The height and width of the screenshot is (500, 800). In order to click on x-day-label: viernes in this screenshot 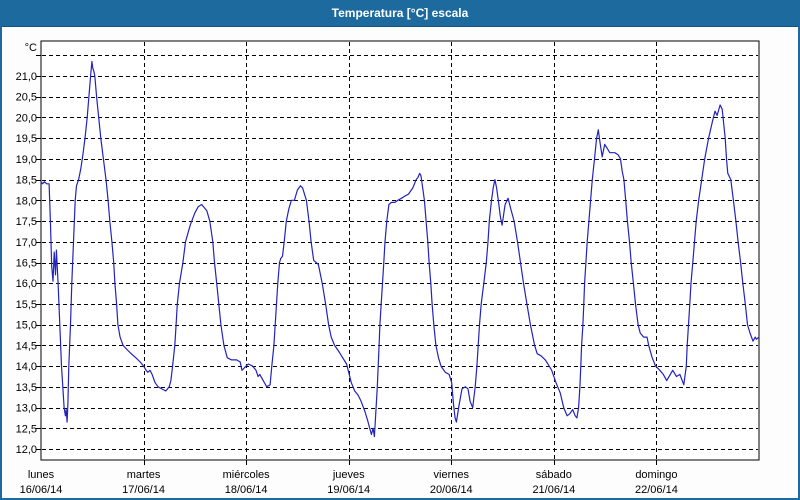, I will do `click(452, 475)`.